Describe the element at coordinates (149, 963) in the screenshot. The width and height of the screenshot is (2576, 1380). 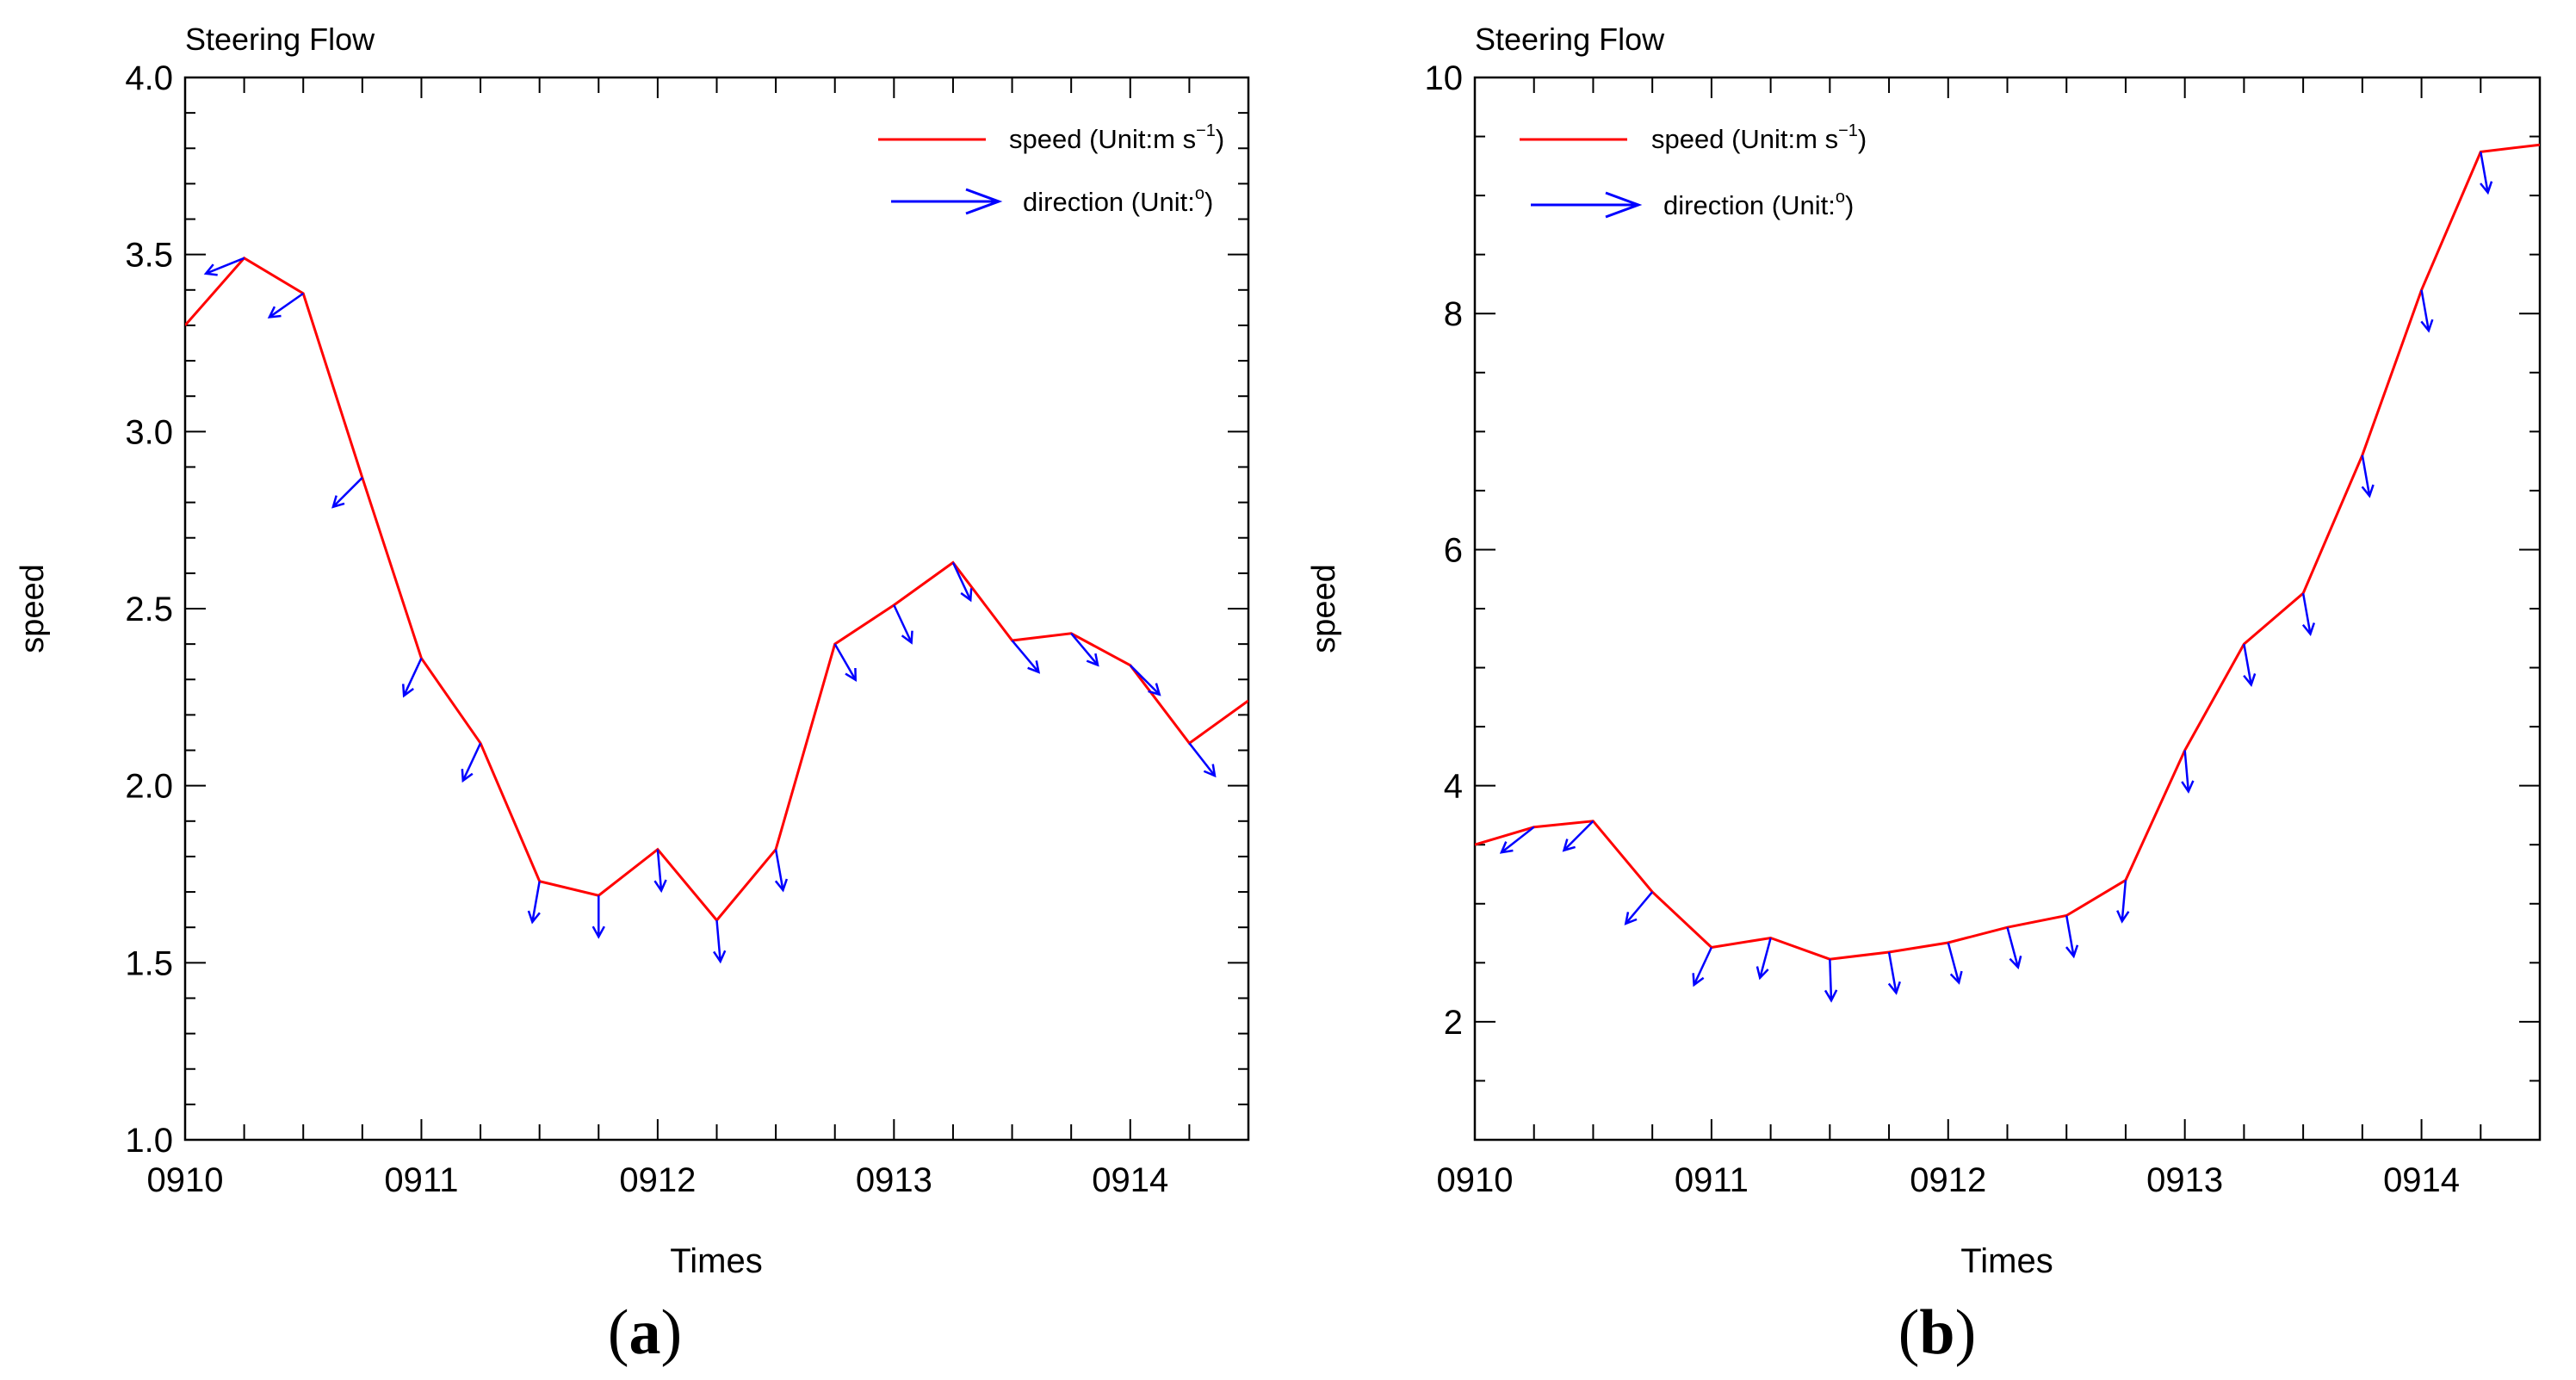
I see `y-tick-label: 1.5` at that location.